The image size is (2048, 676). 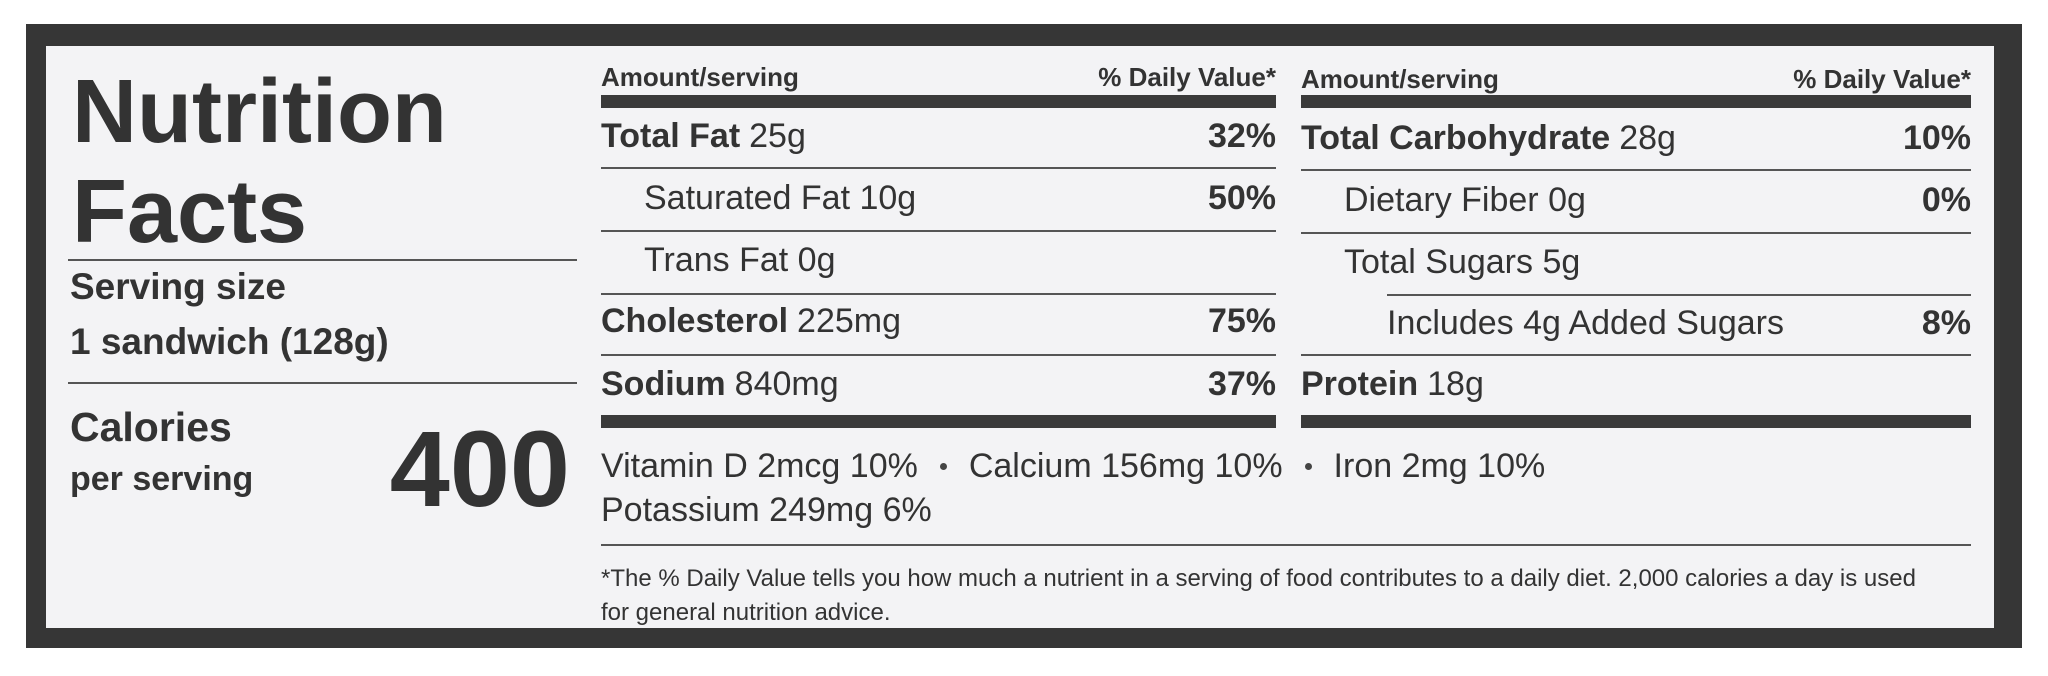 I want to click on nutrient-row: Total Fat 25g 32%, so click(x=938, y=136).